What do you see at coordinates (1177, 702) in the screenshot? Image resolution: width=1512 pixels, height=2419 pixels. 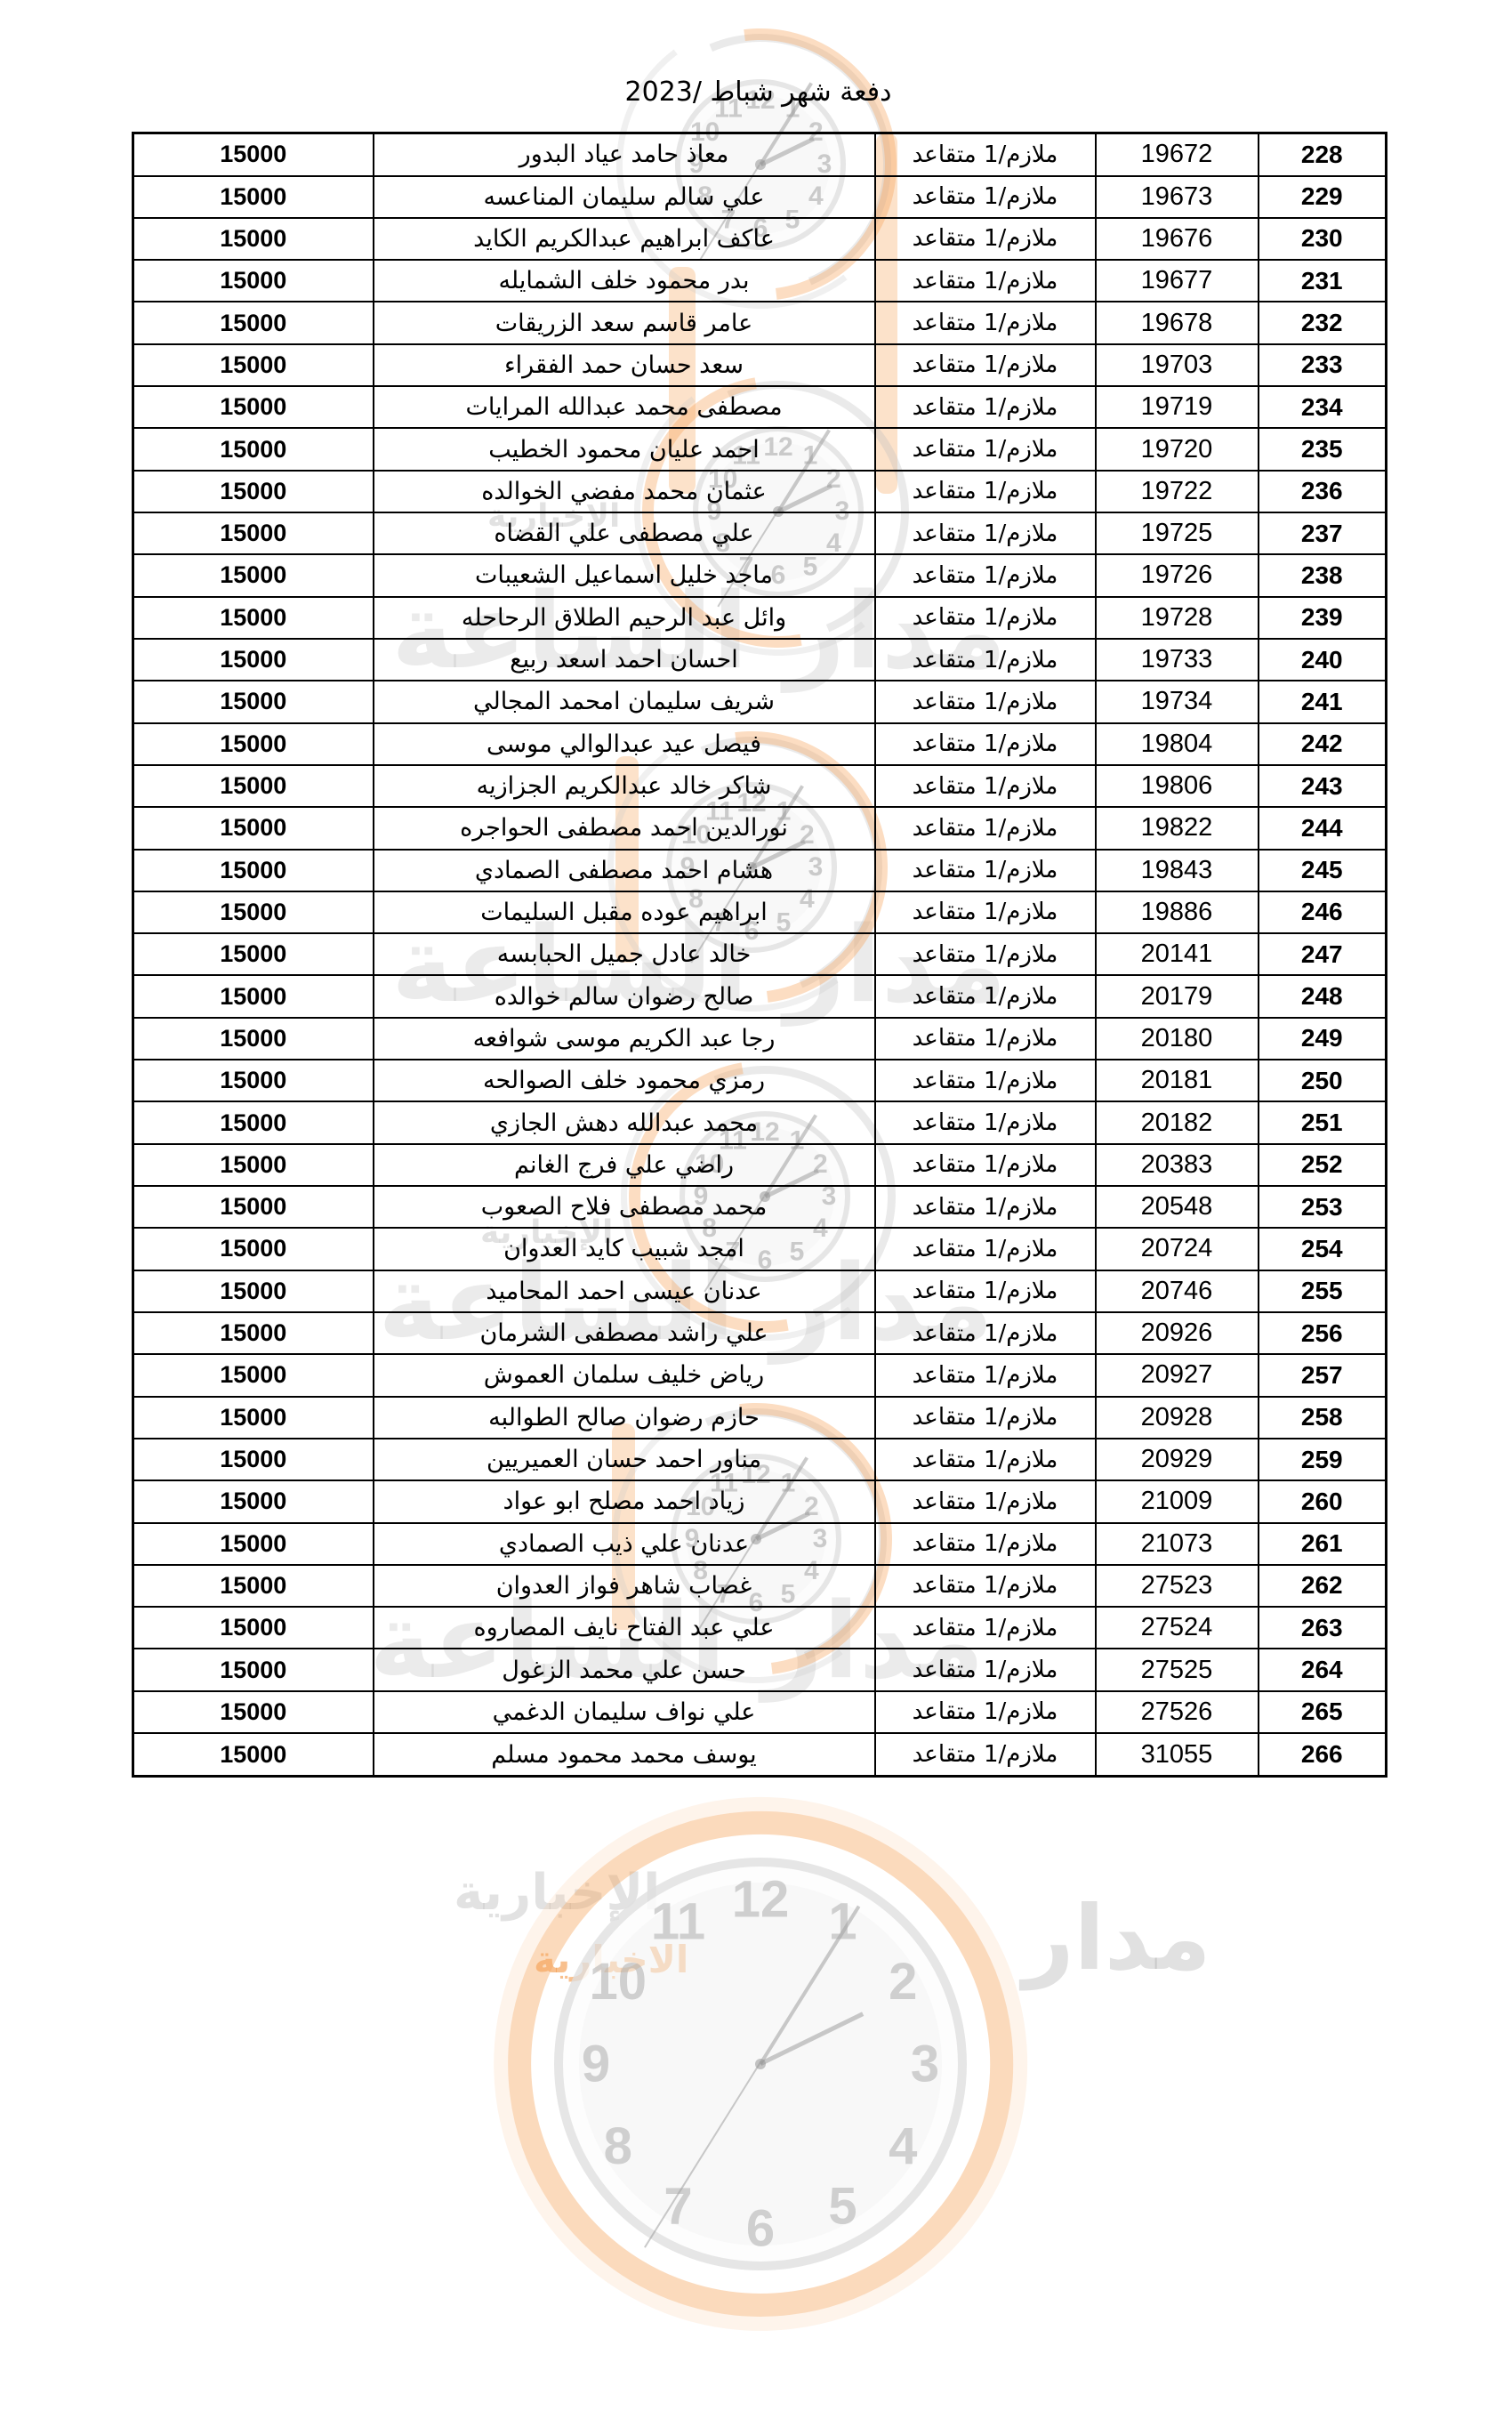 I see `id-cell: 19734` at bounding box center [1177, 702].